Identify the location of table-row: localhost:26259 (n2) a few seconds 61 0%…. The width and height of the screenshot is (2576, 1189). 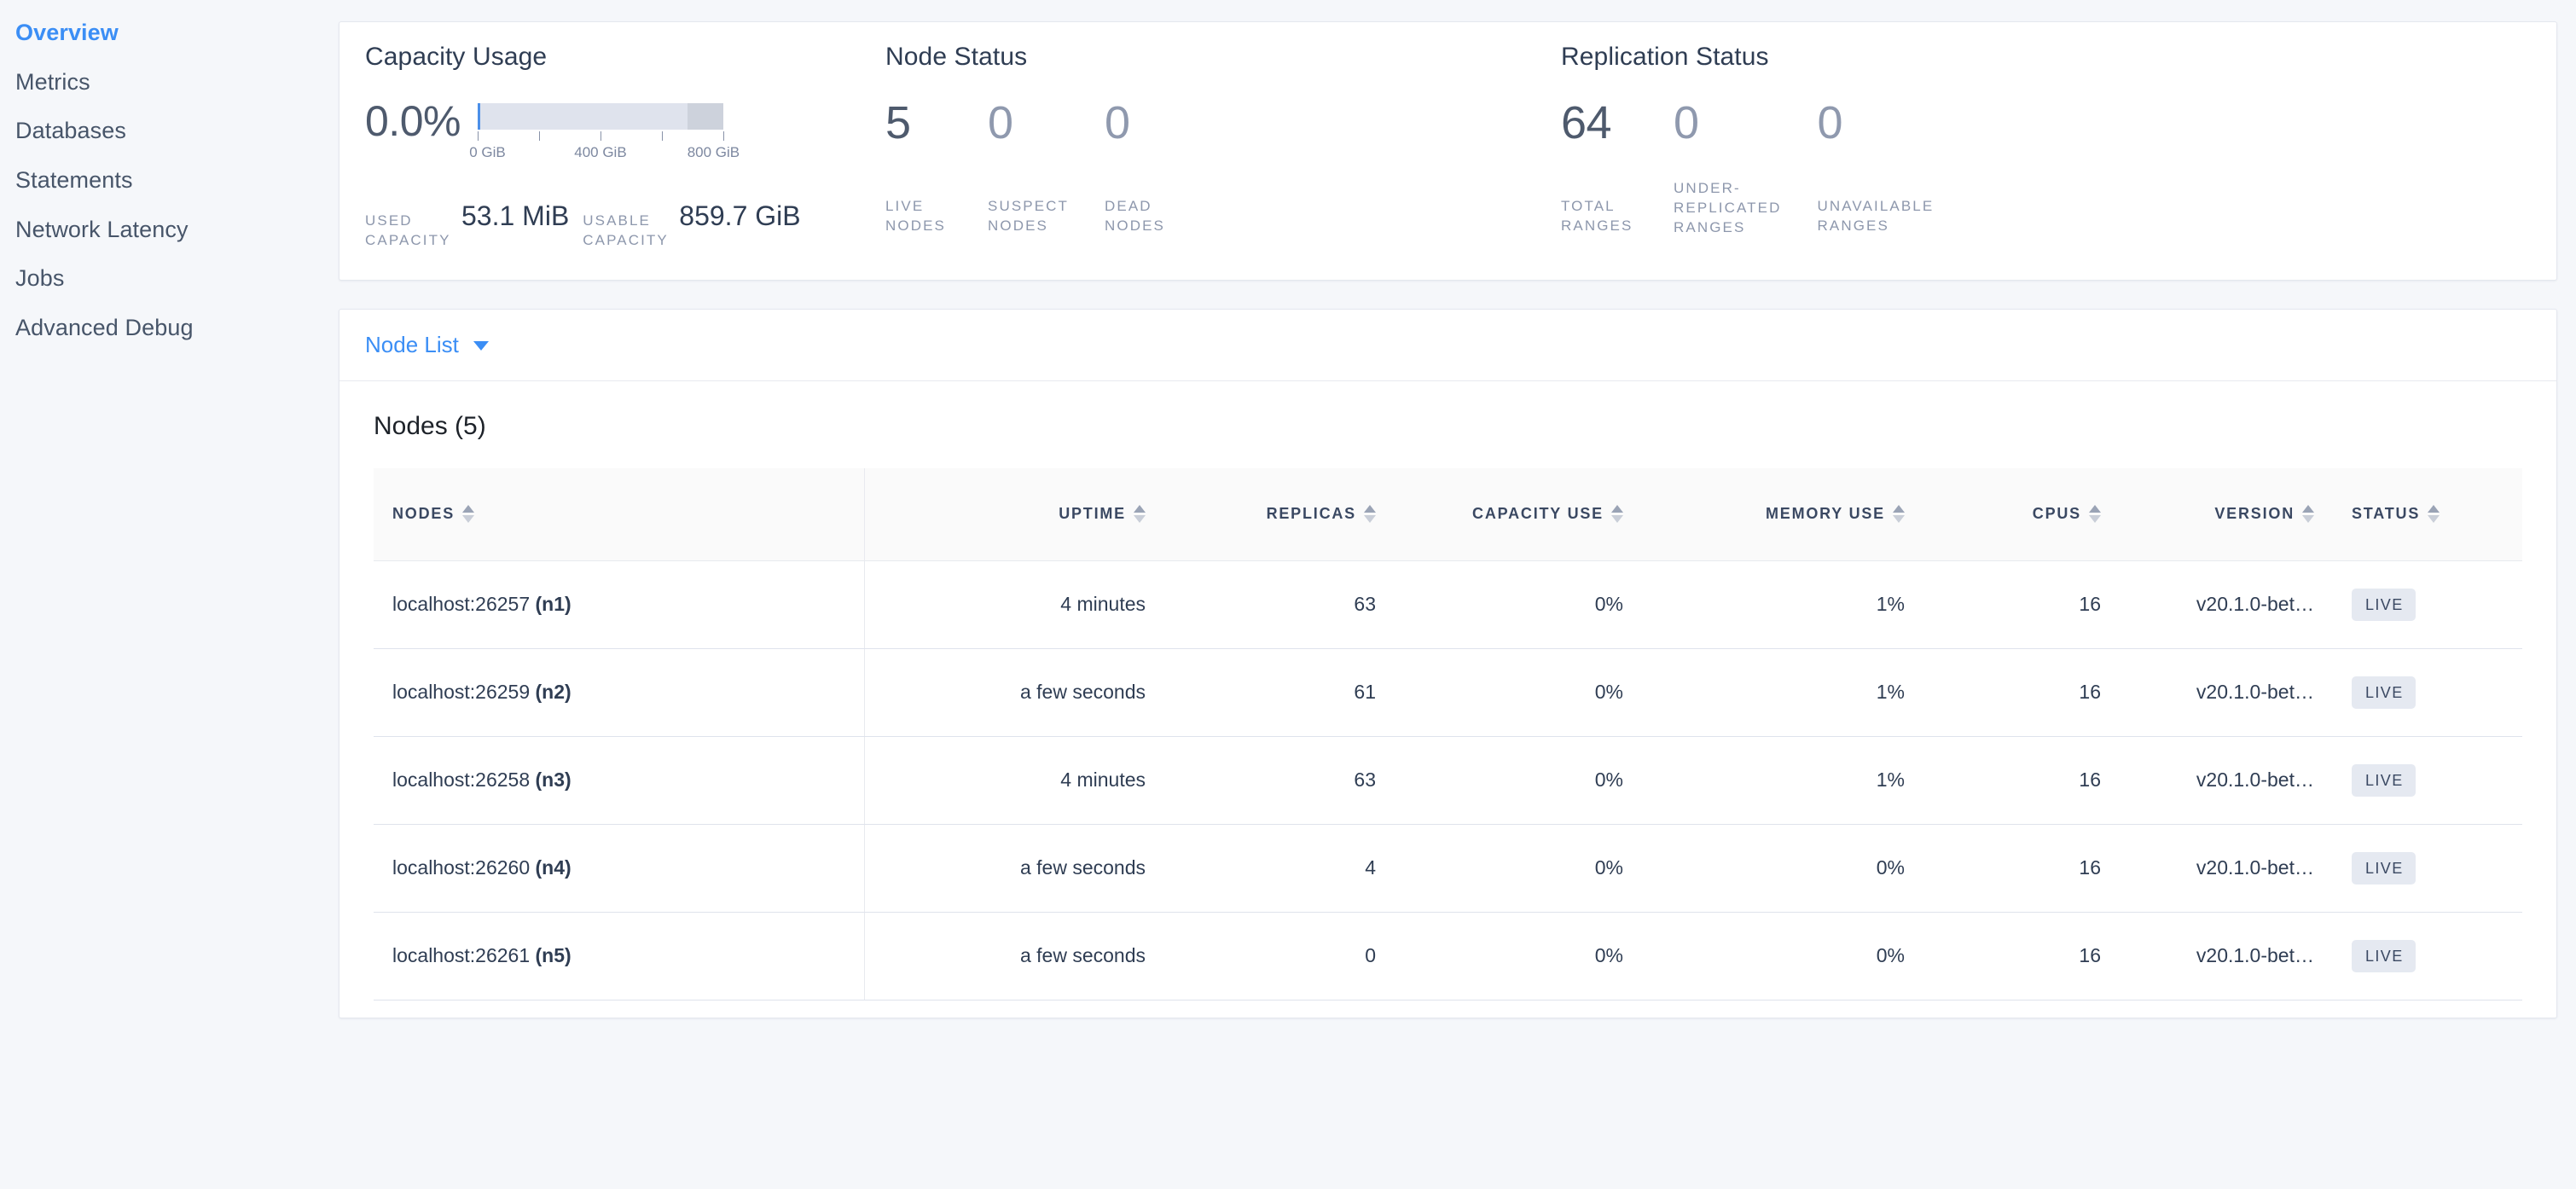
(1448, 692).